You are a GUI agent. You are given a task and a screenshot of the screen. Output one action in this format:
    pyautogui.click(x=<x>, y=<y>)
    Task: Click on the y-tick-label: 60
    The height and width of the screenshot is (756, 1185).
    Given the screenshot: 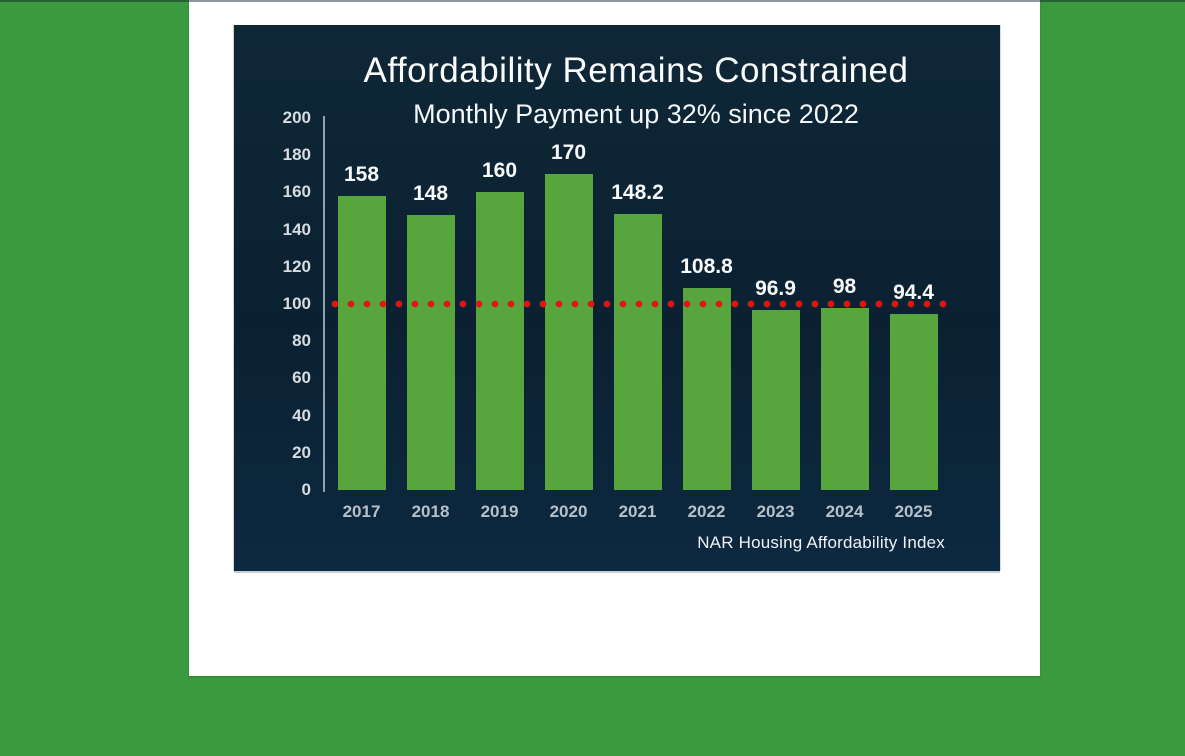 What is the action you would take?
    pyautogui.click(x=301, y=378)
    